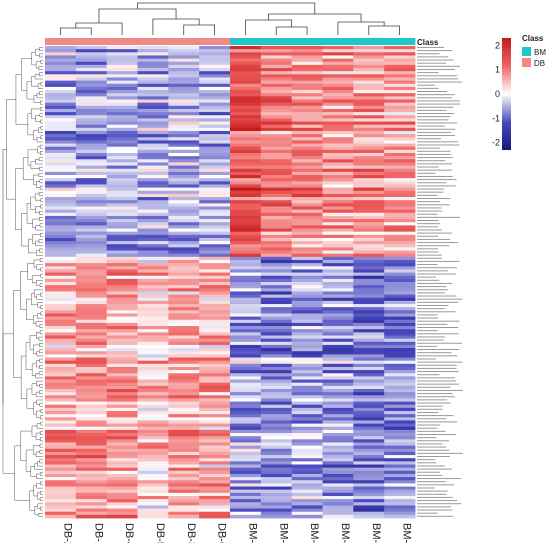 The height and width of the screenshot is (543, 550). Describe the element at coordinates (407, 533) in the screenshot. I see `column-label: BM-6` at that location.